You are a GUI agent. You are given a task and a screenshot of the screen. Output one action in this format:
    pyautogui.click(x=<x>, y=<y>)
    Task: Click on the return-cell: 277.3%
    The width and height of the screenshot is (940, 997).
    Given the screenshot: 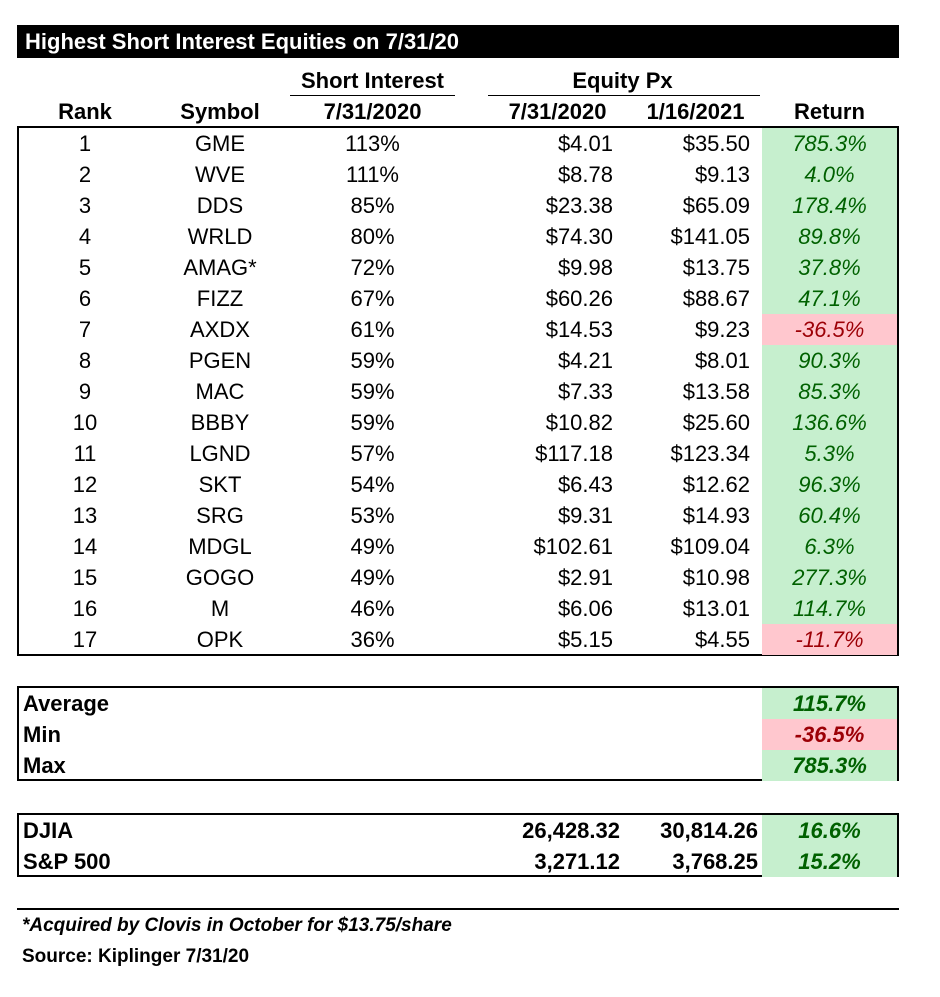 What is the action you would take?
    pyautogui.click(x=829, y=577)
    